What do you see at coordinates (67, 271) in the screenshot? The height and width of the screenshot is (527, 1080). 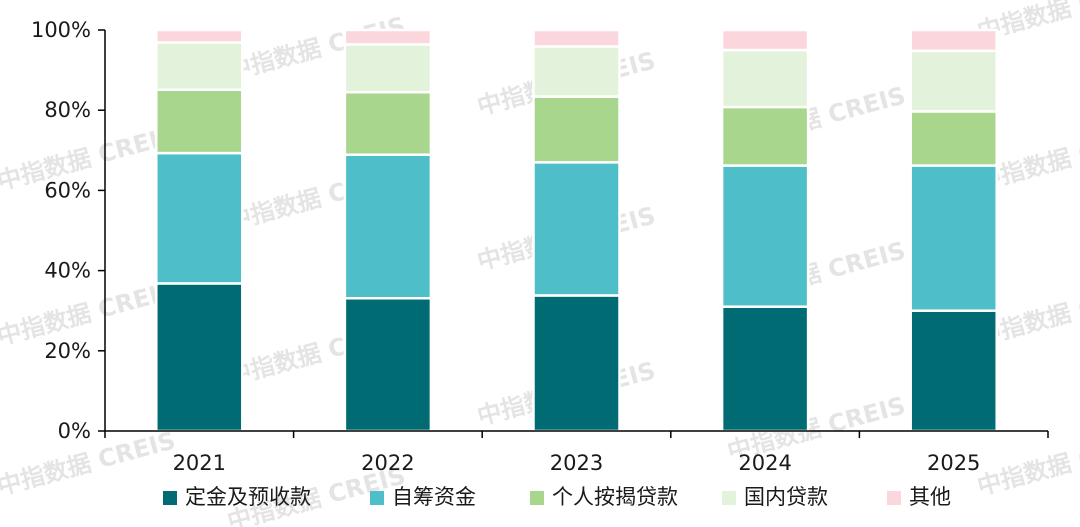 I see `y-tick-label: 40%` at bounding box center [67, 271].